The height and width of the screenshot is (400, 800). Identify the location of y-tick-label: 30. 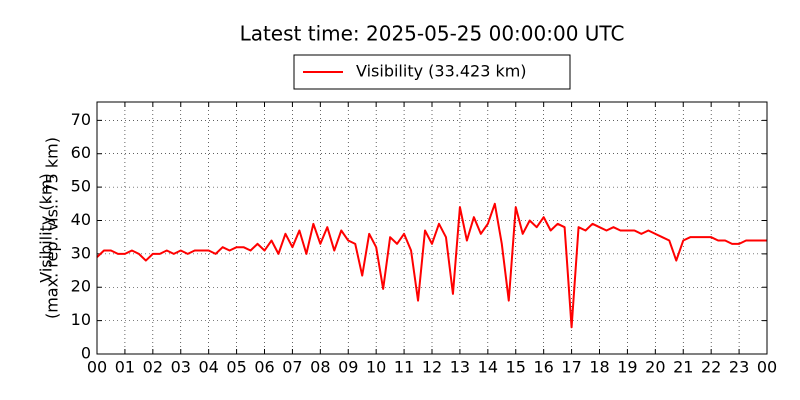
(81, 252).